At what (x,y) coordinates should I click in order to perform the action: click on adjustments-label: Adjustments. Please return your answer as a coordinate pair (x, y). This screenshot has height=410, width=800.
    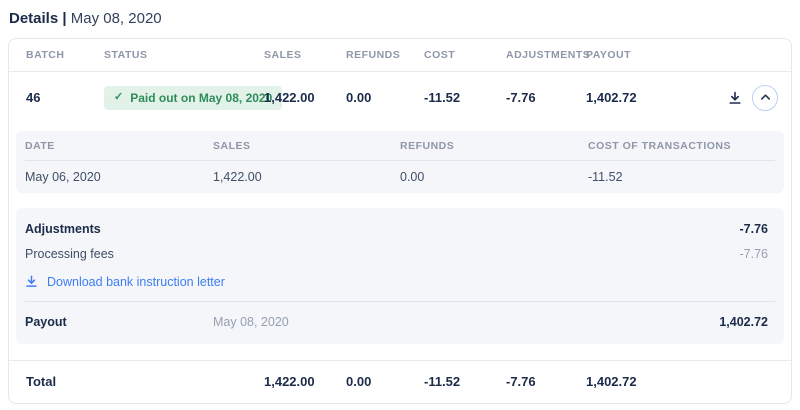
    Looking at the image, I should click on (63, 229).